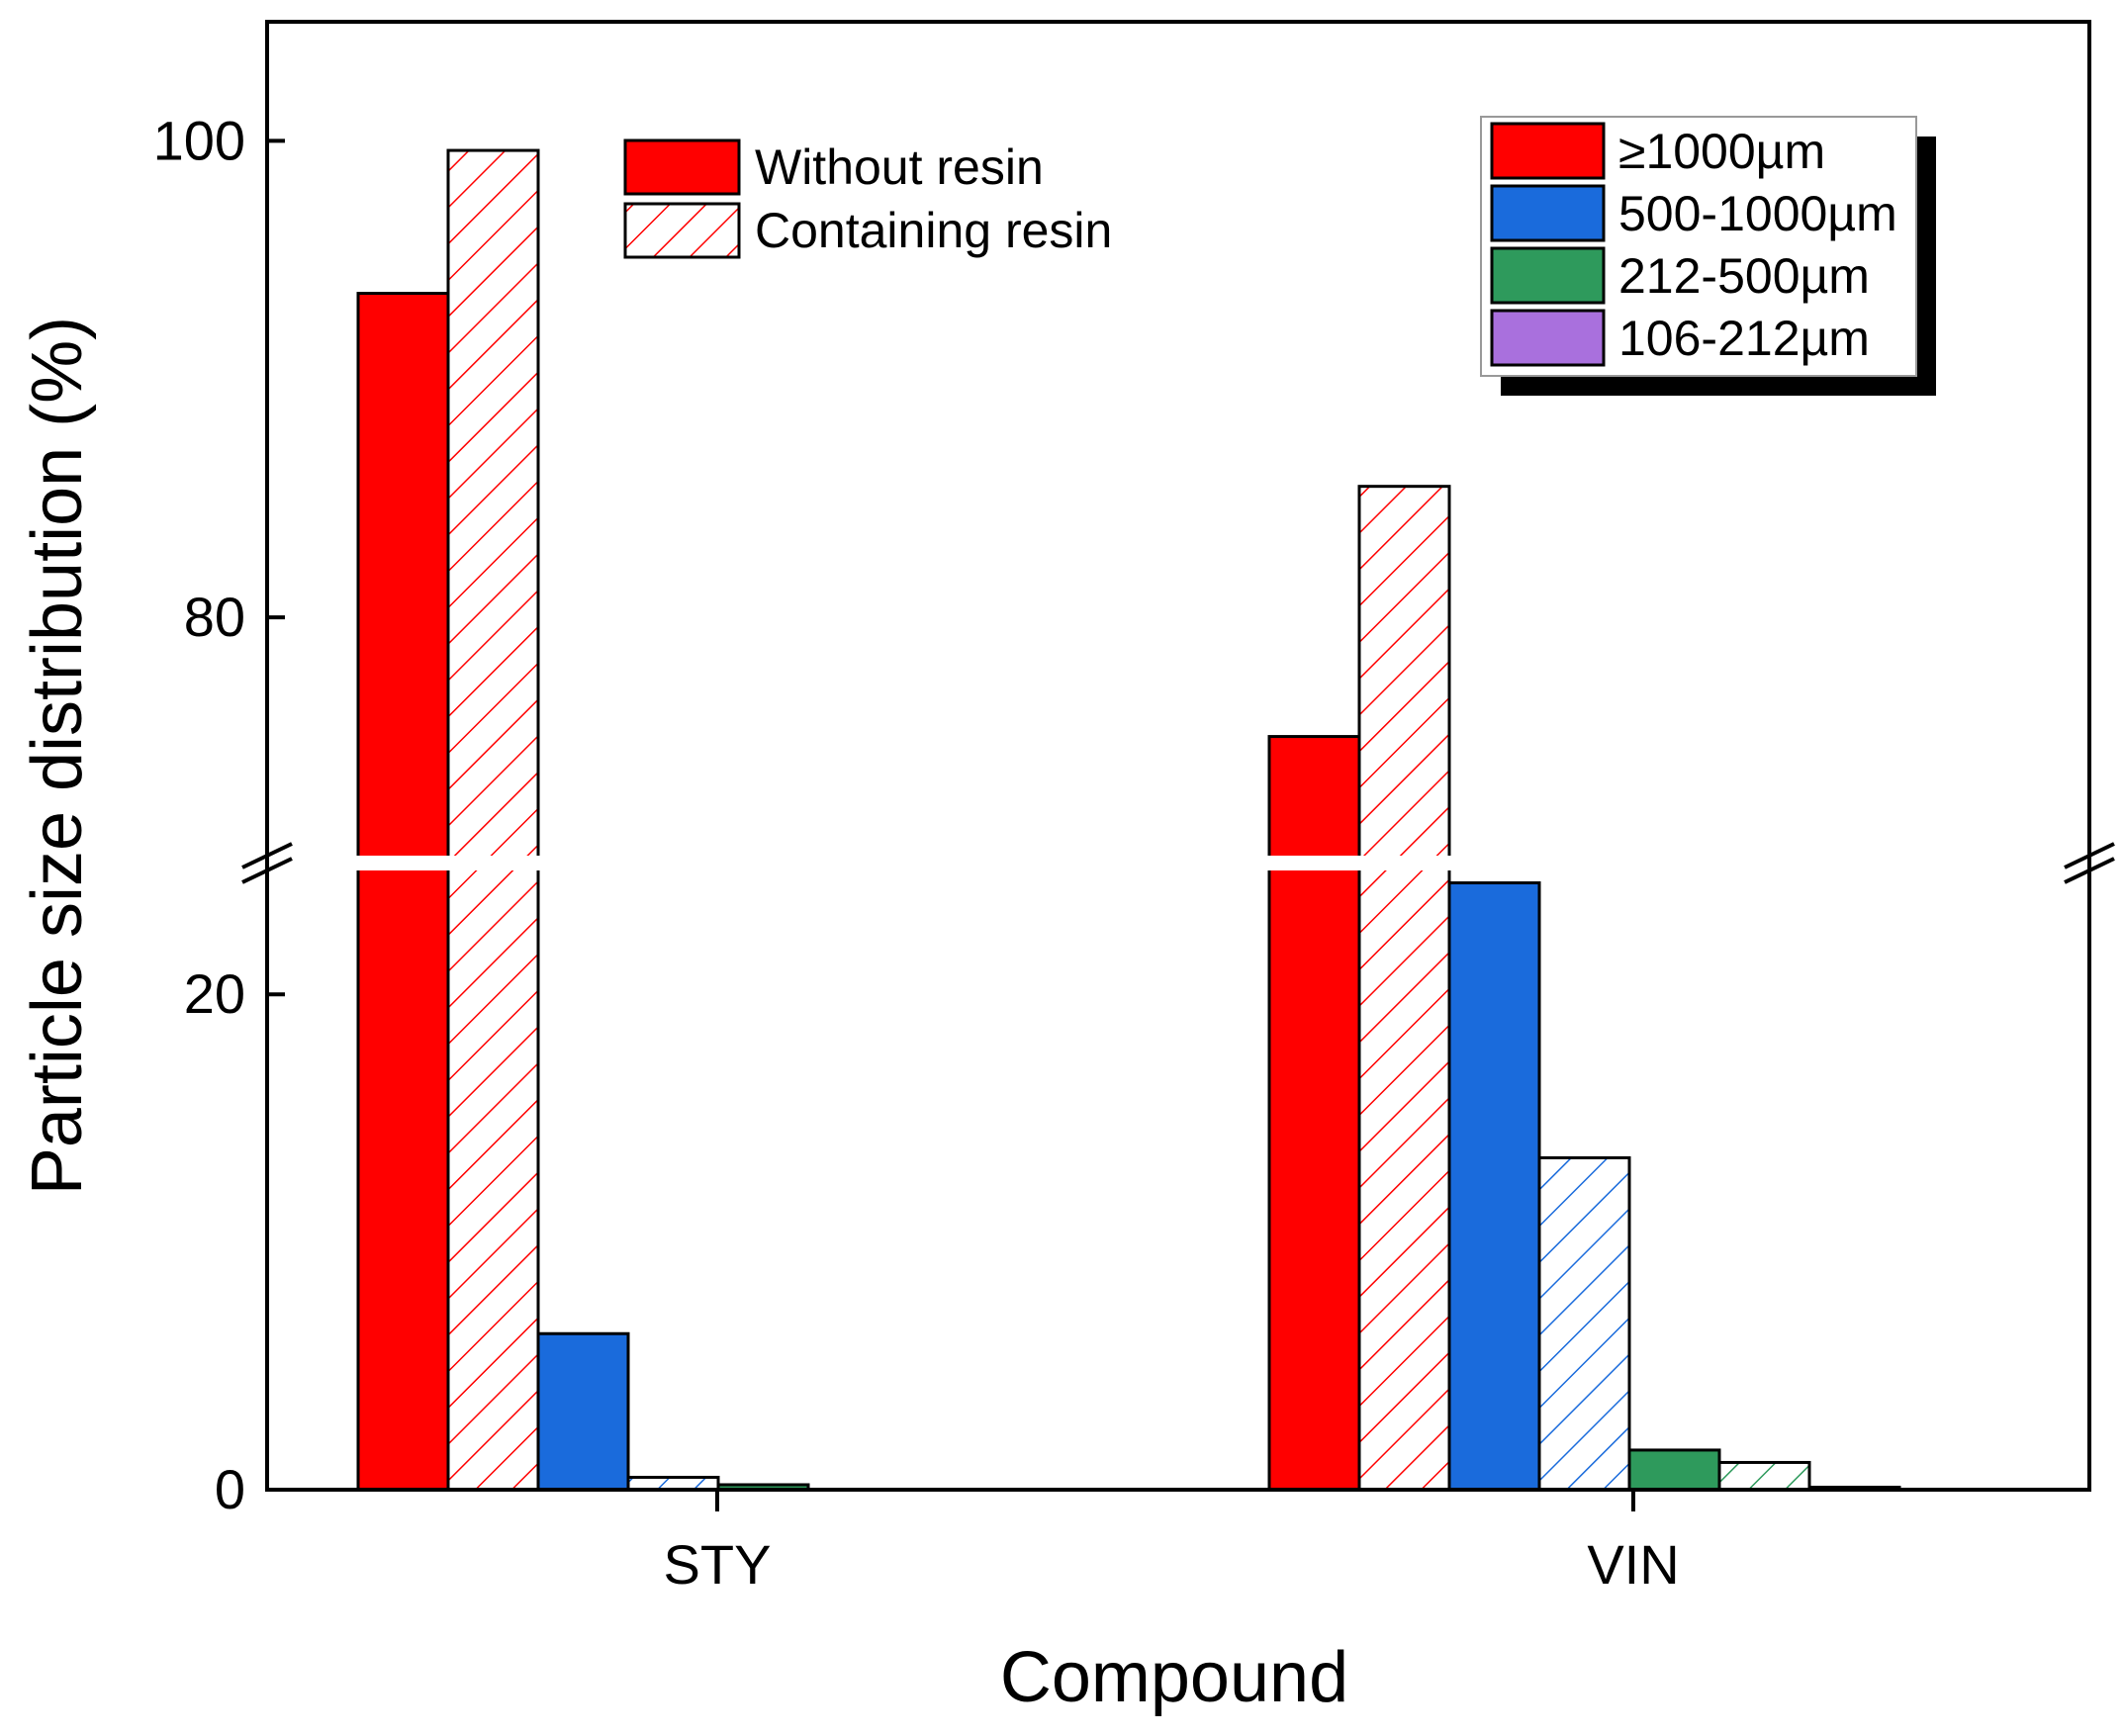 This screenshot has height=1736, width=2124. I want to click on legend-size-classes: ≥1000µm 500-1000µm 212-500µm 106-212µm, so click(1708, 256).